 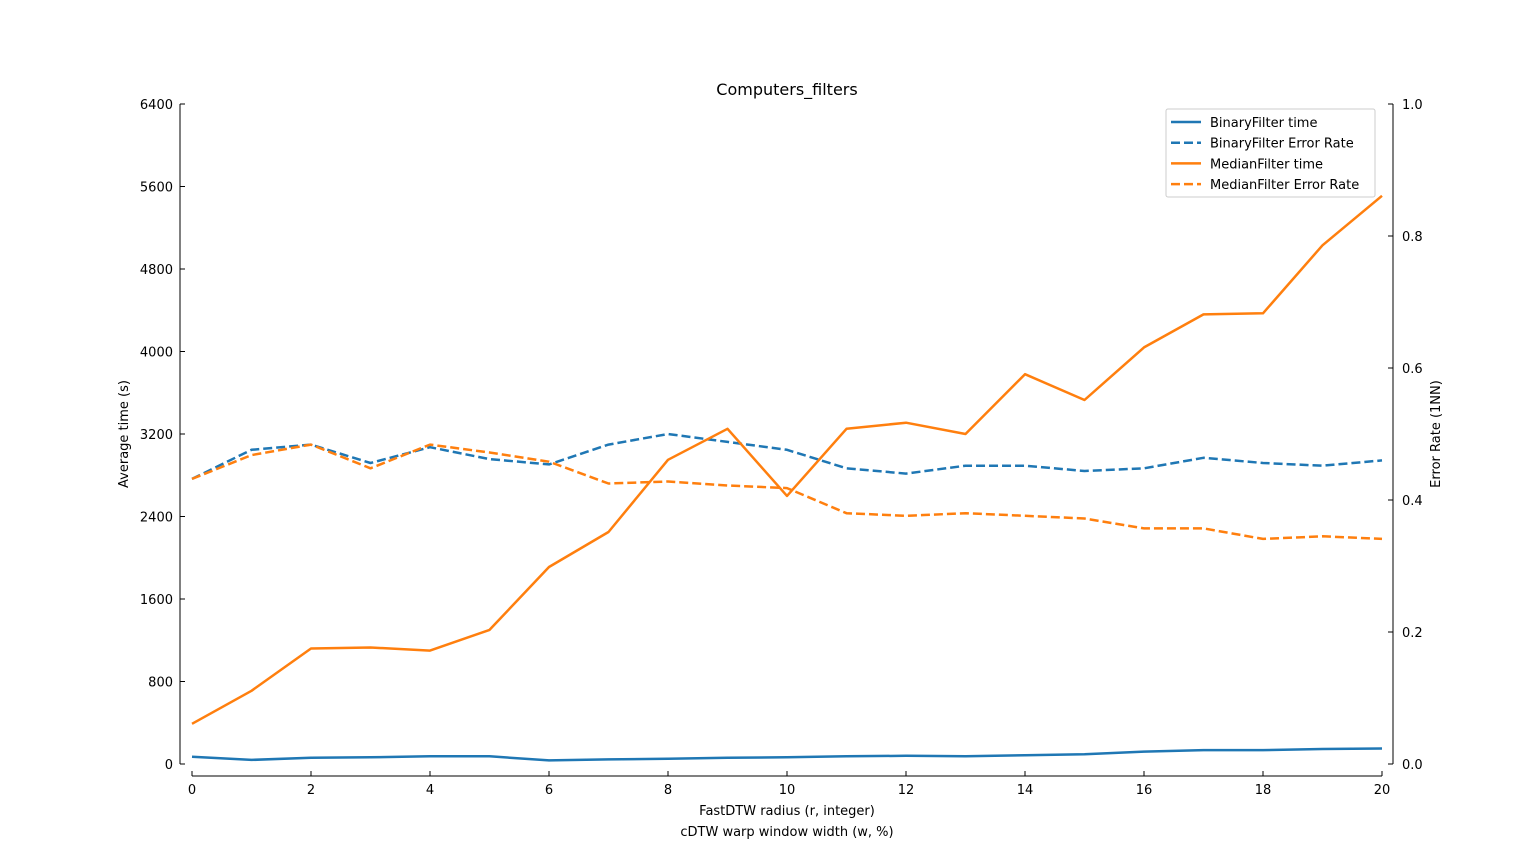 What do you see at coordinates (787, 790) in the screenshot?
I see `x-tick-label: 10` at bounding box center [787, 790].